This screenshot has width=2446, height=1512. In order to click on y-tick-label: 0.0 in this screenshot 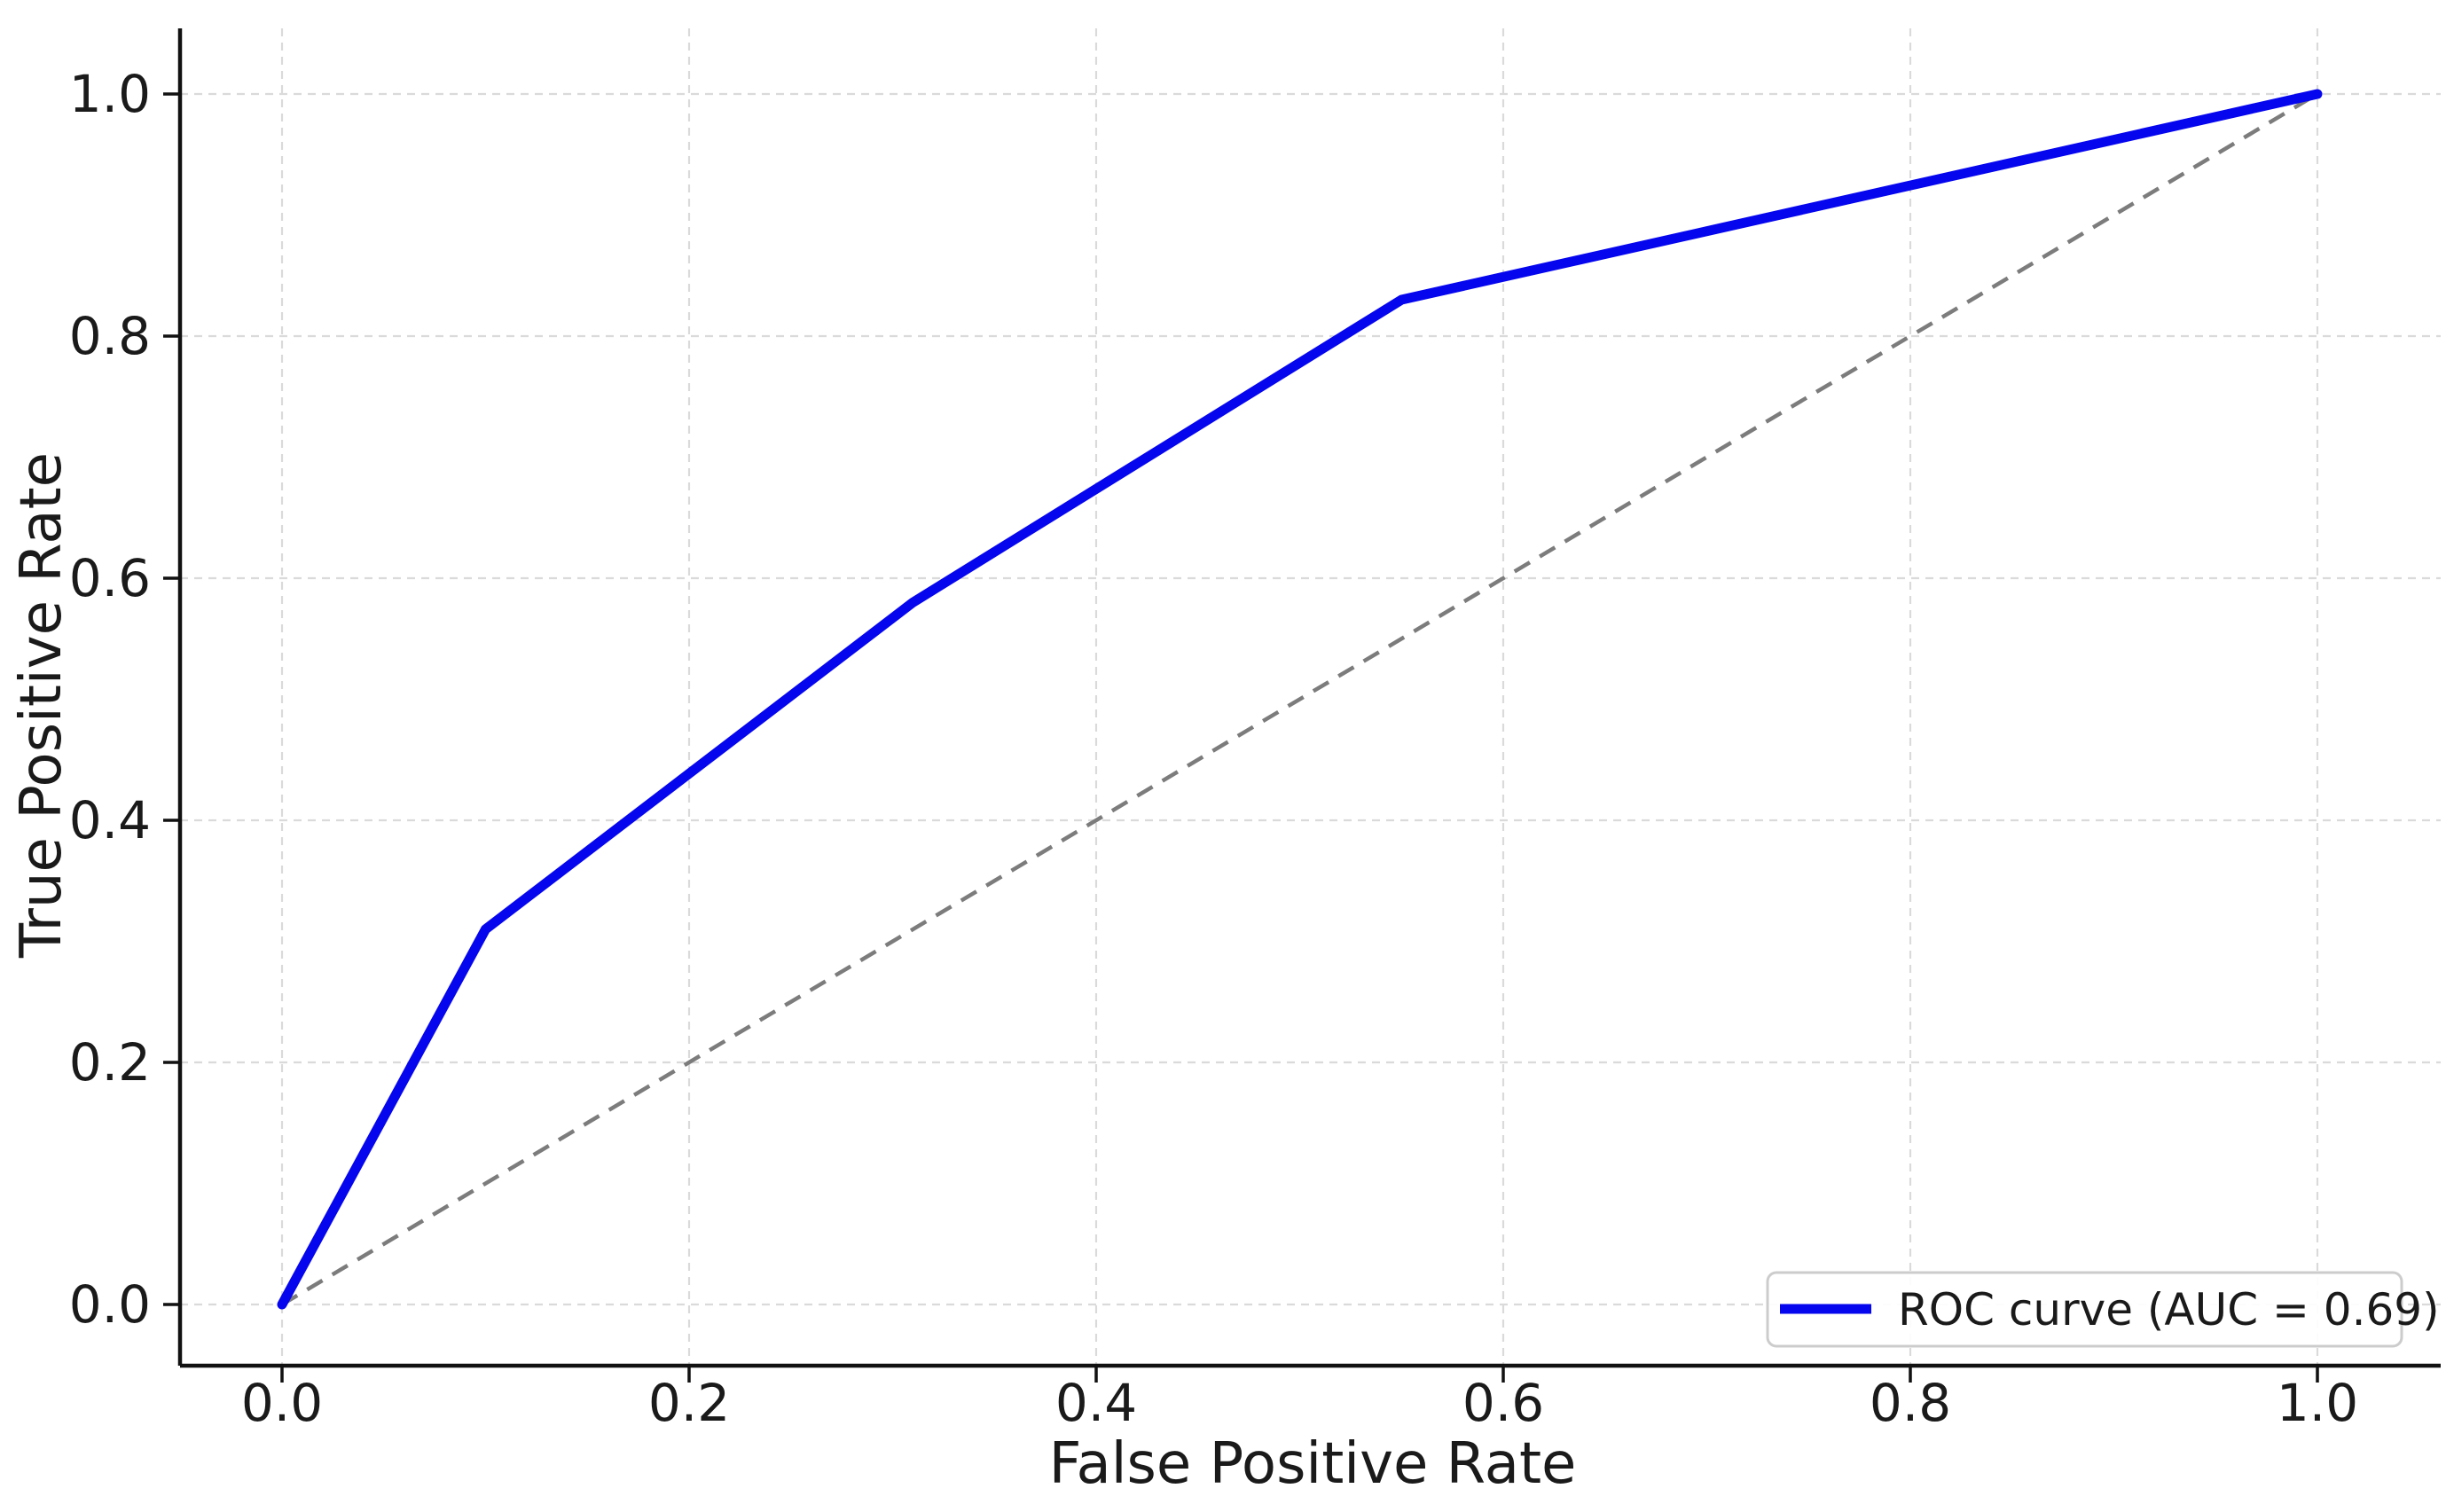, I will do `click(110, 1304)`.